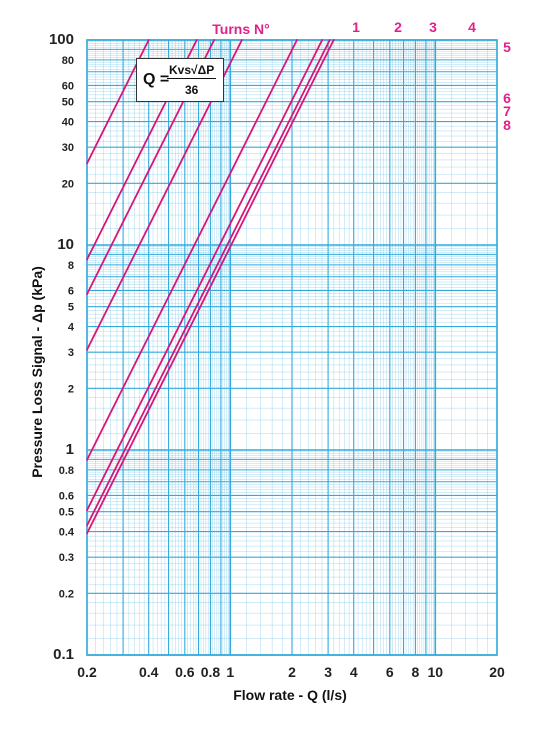 The width and height of the screenshot is (547, 730). Describe the element at coordinates (211, 672) in the screenshot. I see `x-tick-label: 0.8` at that location.